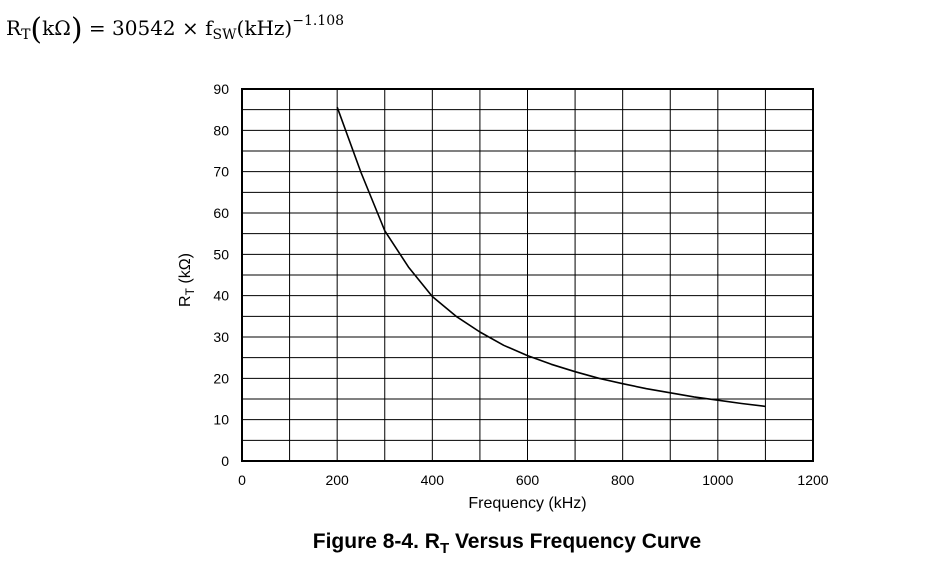 The image size is (950, 562). Describe the element at coordinates (221, 337) in the screenshot. I see `y-tick-label: 30` at that location.